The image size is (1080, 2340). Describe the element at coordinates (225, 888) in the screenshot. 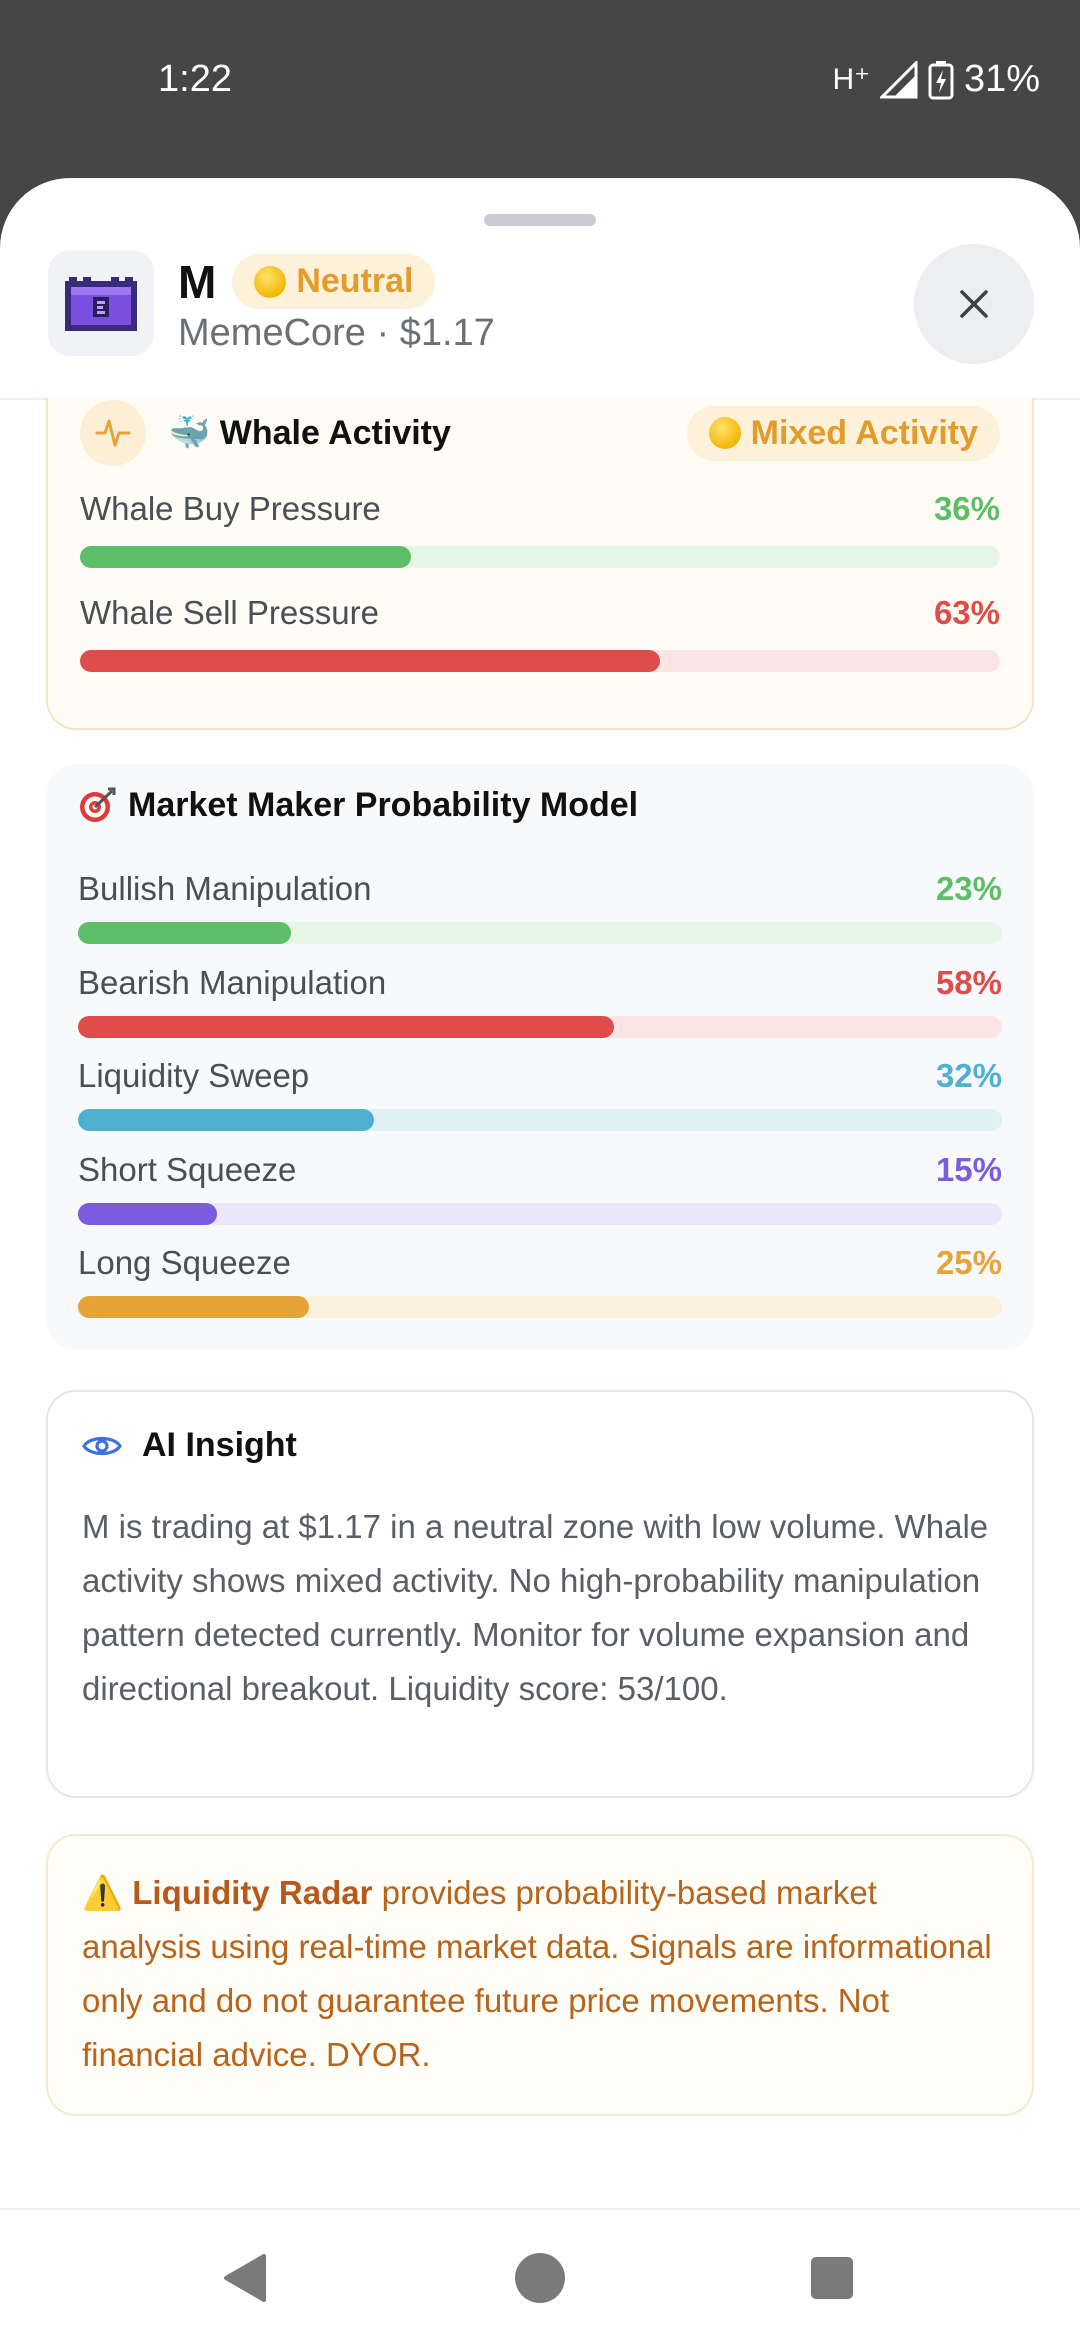

I see `metric-label: Bullish Manipulation` at that location.